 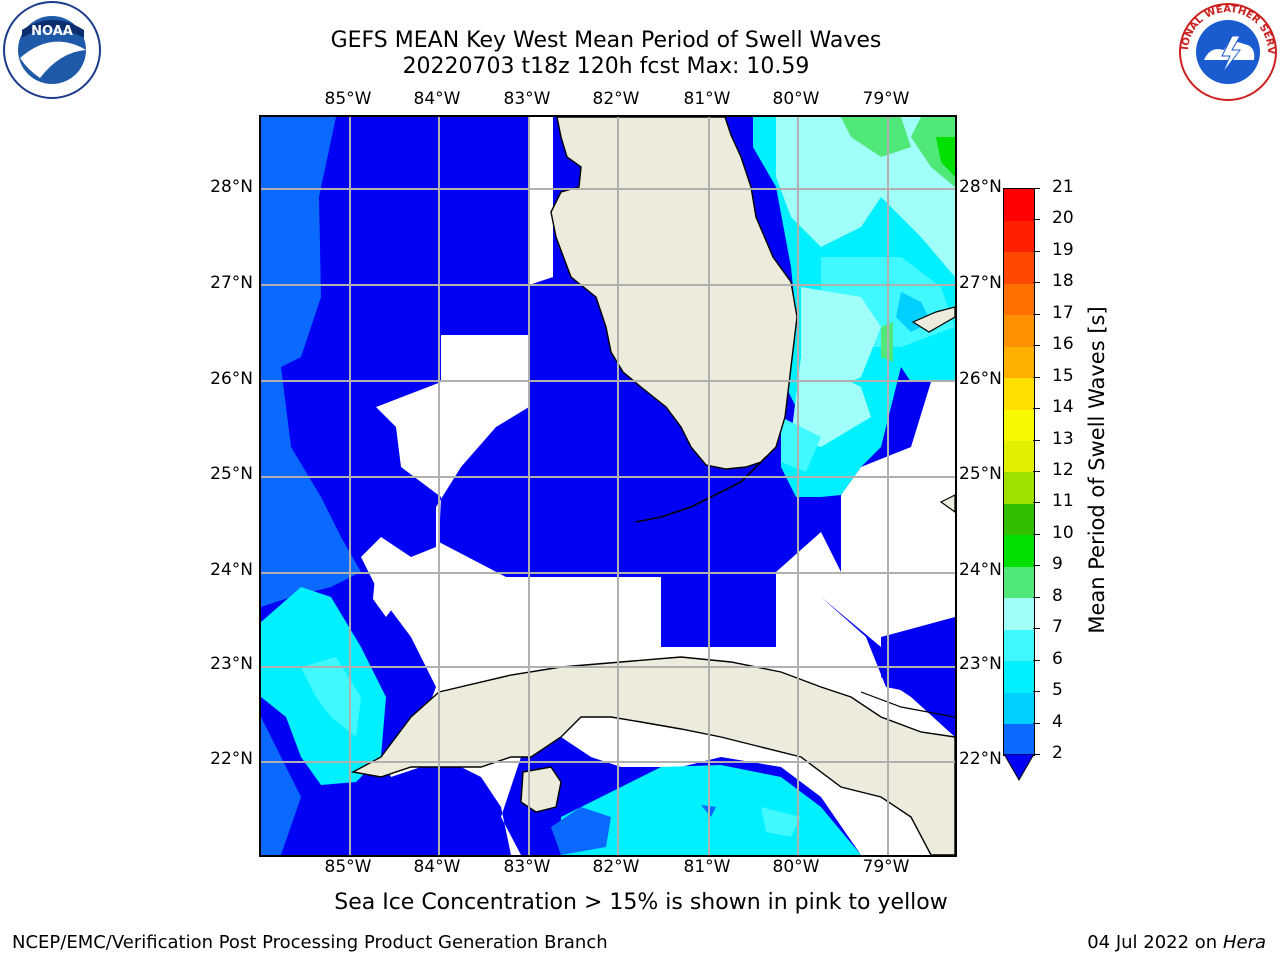 What do you see at coordinates (231, 570) in the screenshot?
I see `lat-label-left: 24°N` at bounding box center [231, 570].